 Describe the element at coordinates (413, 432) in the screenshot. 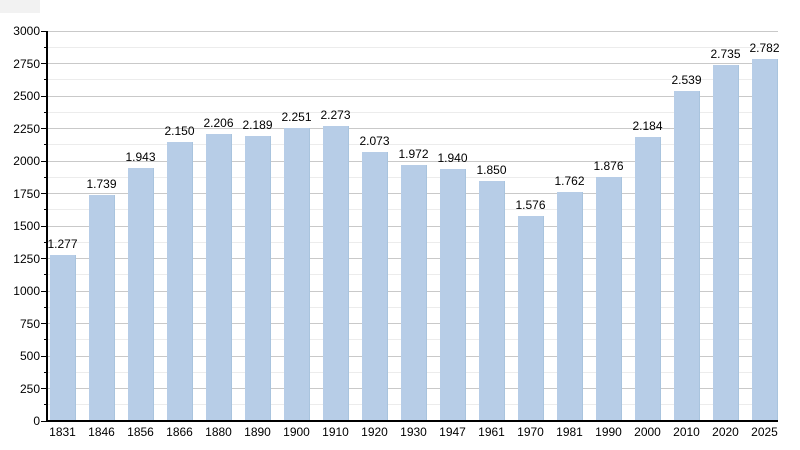

I see `x-tick-label: 1930` at that location.